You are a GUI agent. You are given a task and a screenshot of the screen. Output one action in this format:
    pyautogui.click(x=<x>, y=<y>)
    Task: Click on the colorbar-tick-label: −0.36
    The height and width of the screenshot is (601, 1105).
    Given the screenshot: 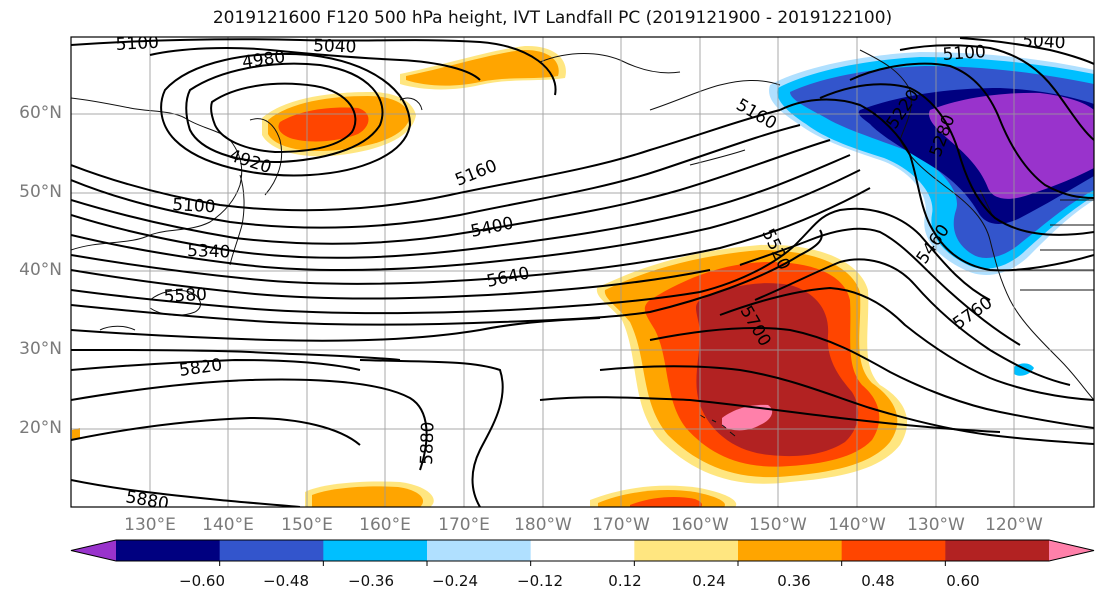 What is the action you would take?
    pyautogui.click(x=371, y=581)
    